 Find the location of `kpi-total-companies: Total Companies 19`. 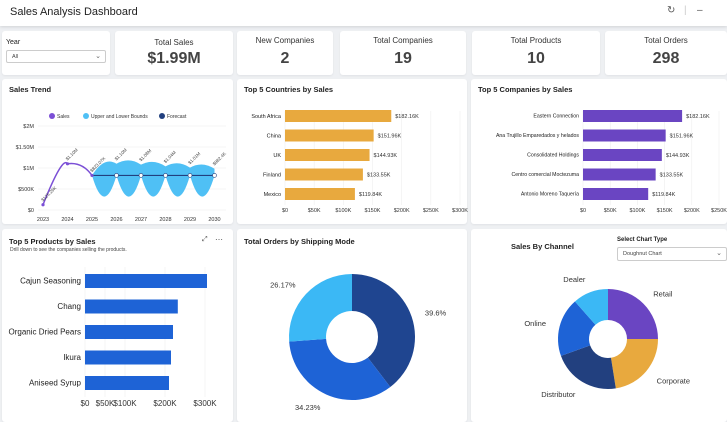

kpi-total-companies: Total Companies 19 is located at coordinates (403, 53).